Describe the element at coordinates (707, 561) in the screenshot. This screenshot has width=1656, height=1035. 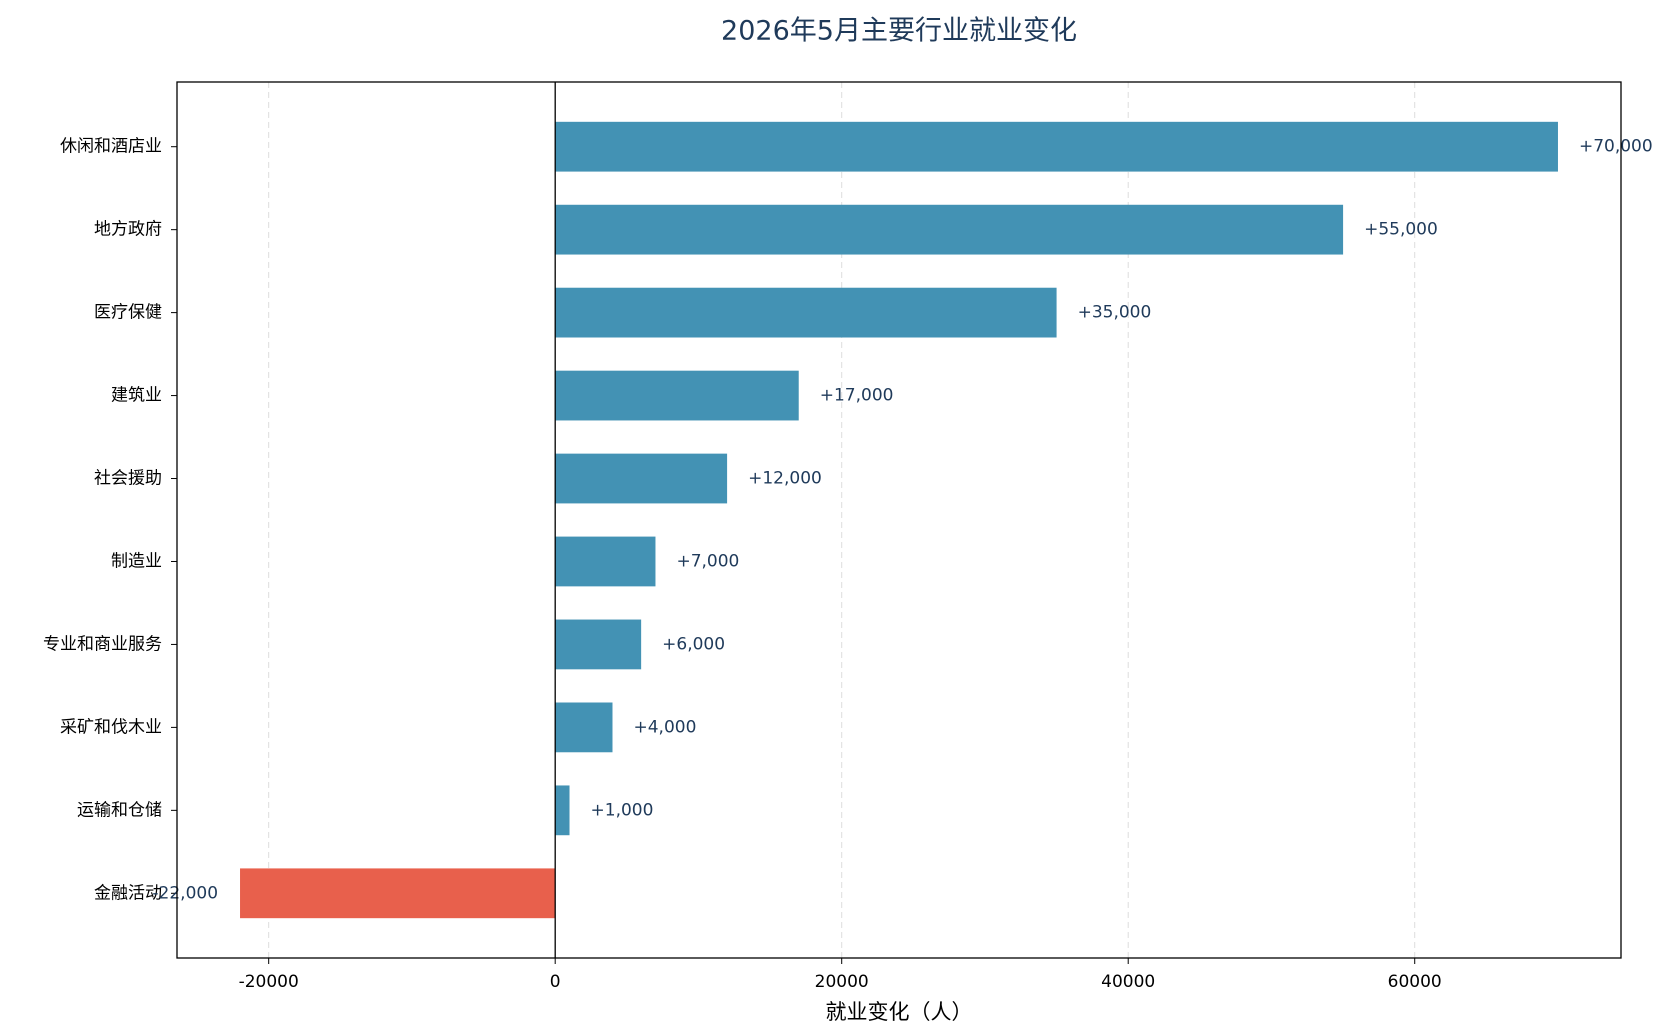
I see `value-label: +7,000` at that location.